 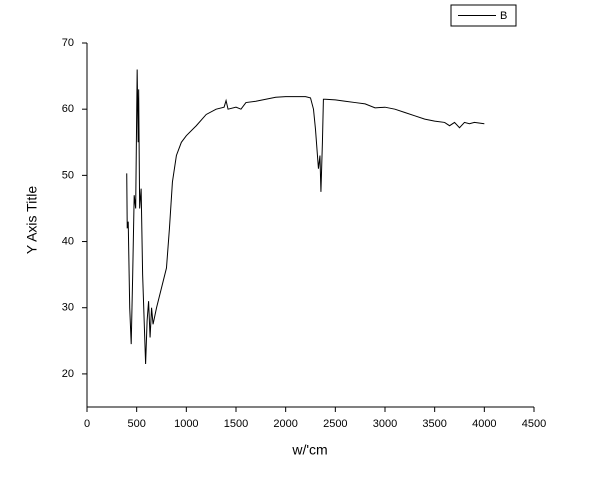 I want to click on x-tick-label: 1500, so click(x=236, y=424).